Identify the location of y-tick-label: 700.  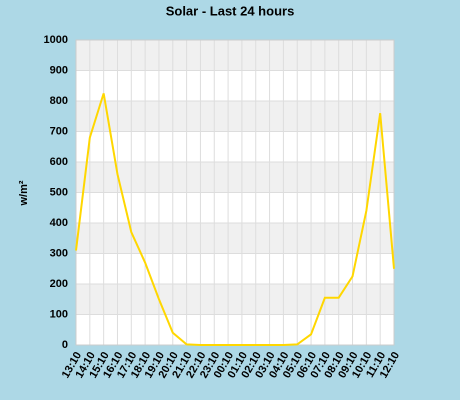
(59, 131).